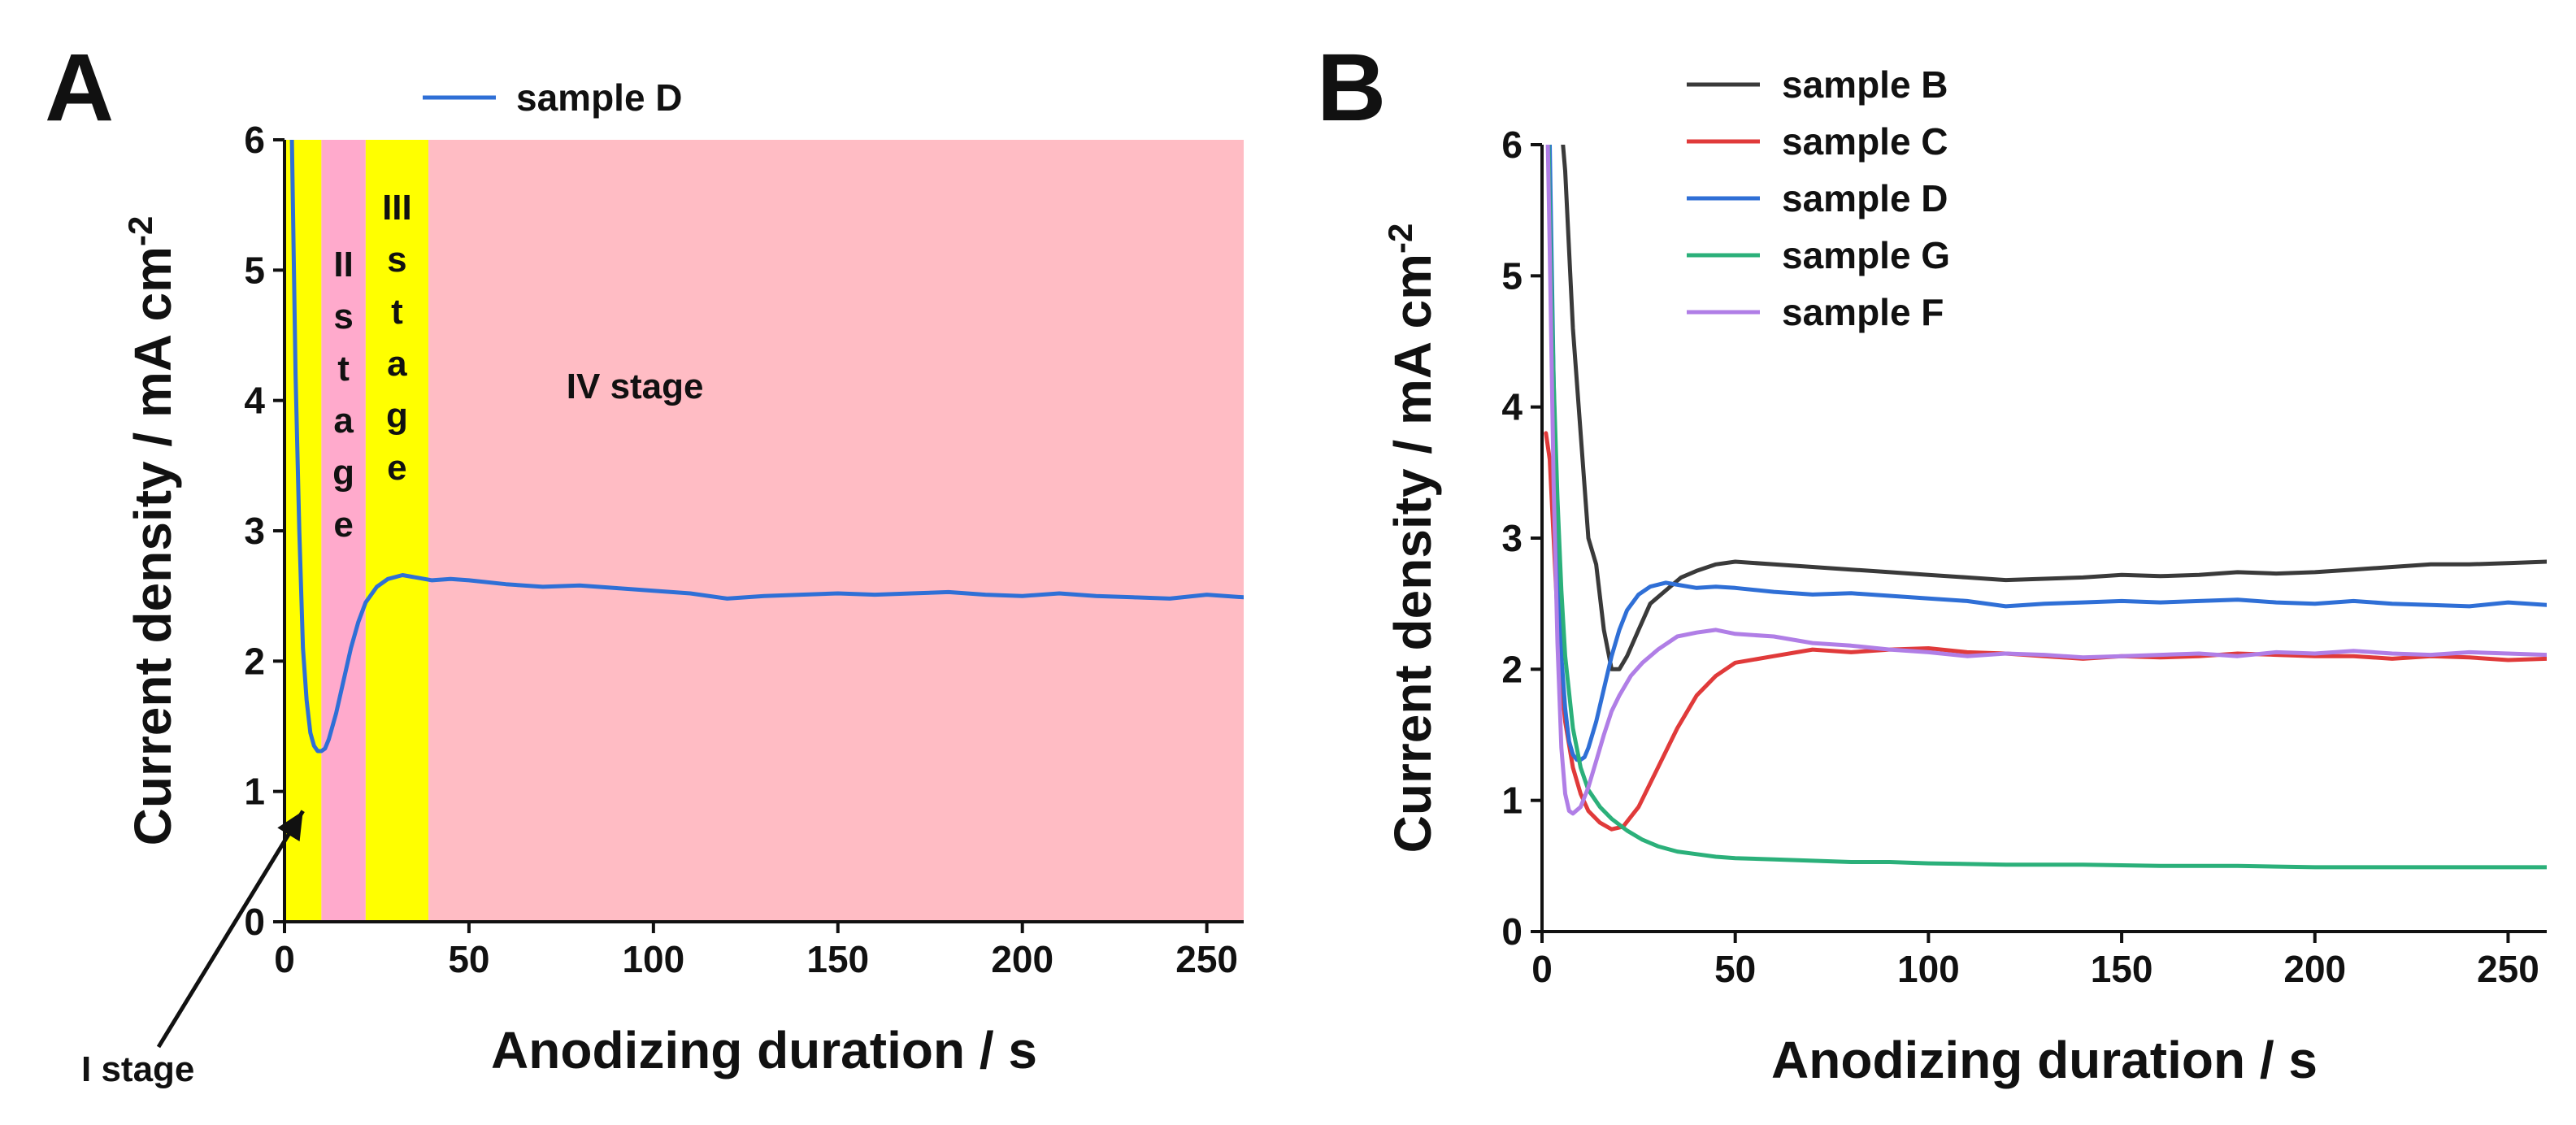 The height and width of the screenshot is (1125, 2576). I want to click on stage-iii-char: s, so click(396, 260).